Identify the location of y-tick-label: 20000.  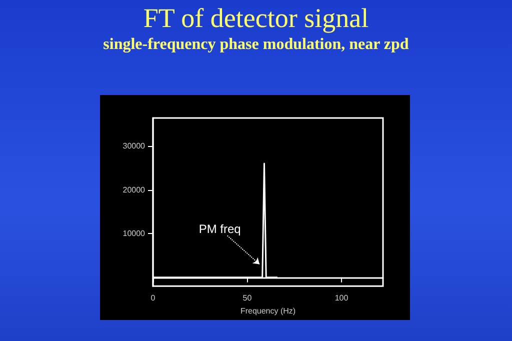
(134, 189).